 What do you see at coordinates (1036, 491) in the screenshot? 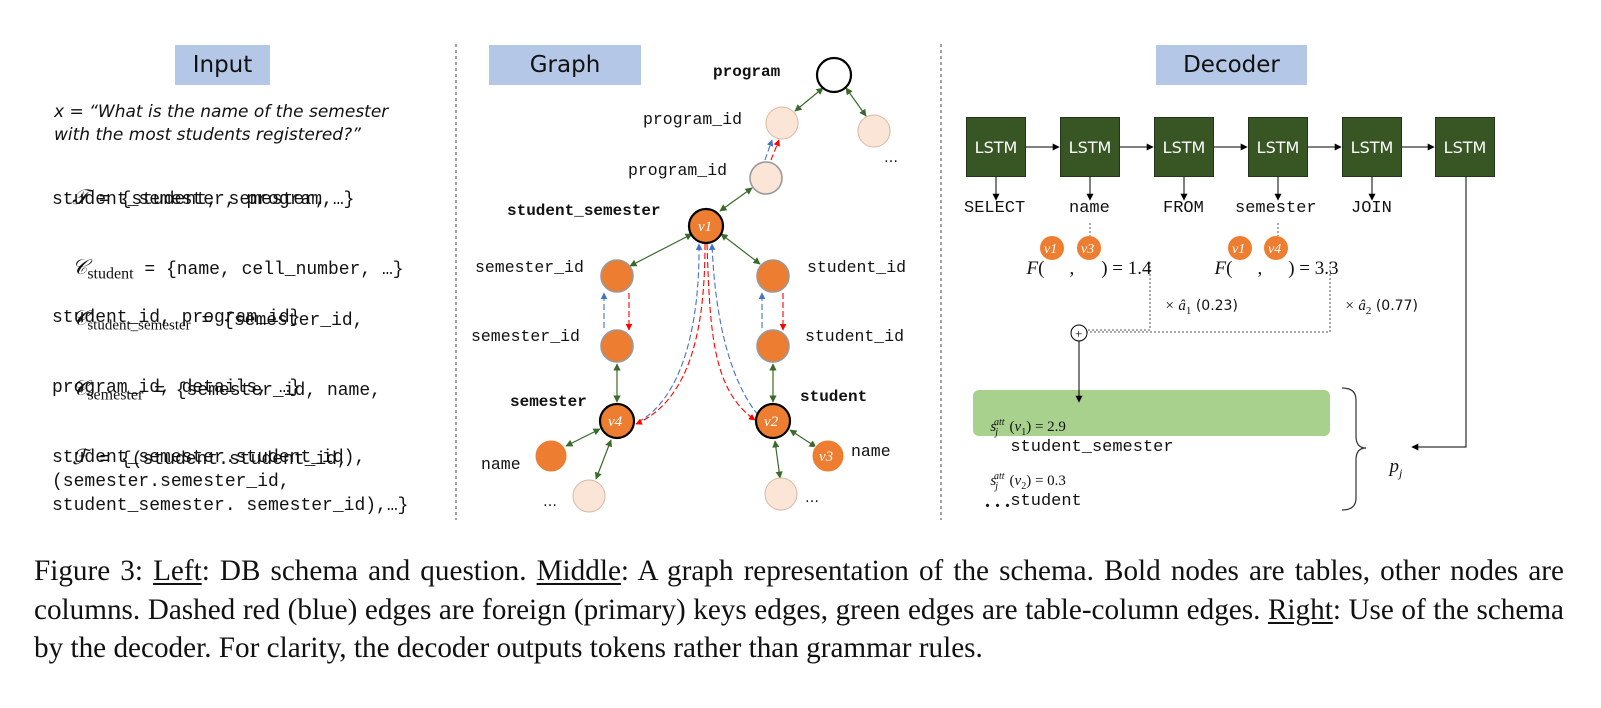
I see `attention-score-2: sjatt (v2) = 0.3 student` at bounding box center [1036, 491].